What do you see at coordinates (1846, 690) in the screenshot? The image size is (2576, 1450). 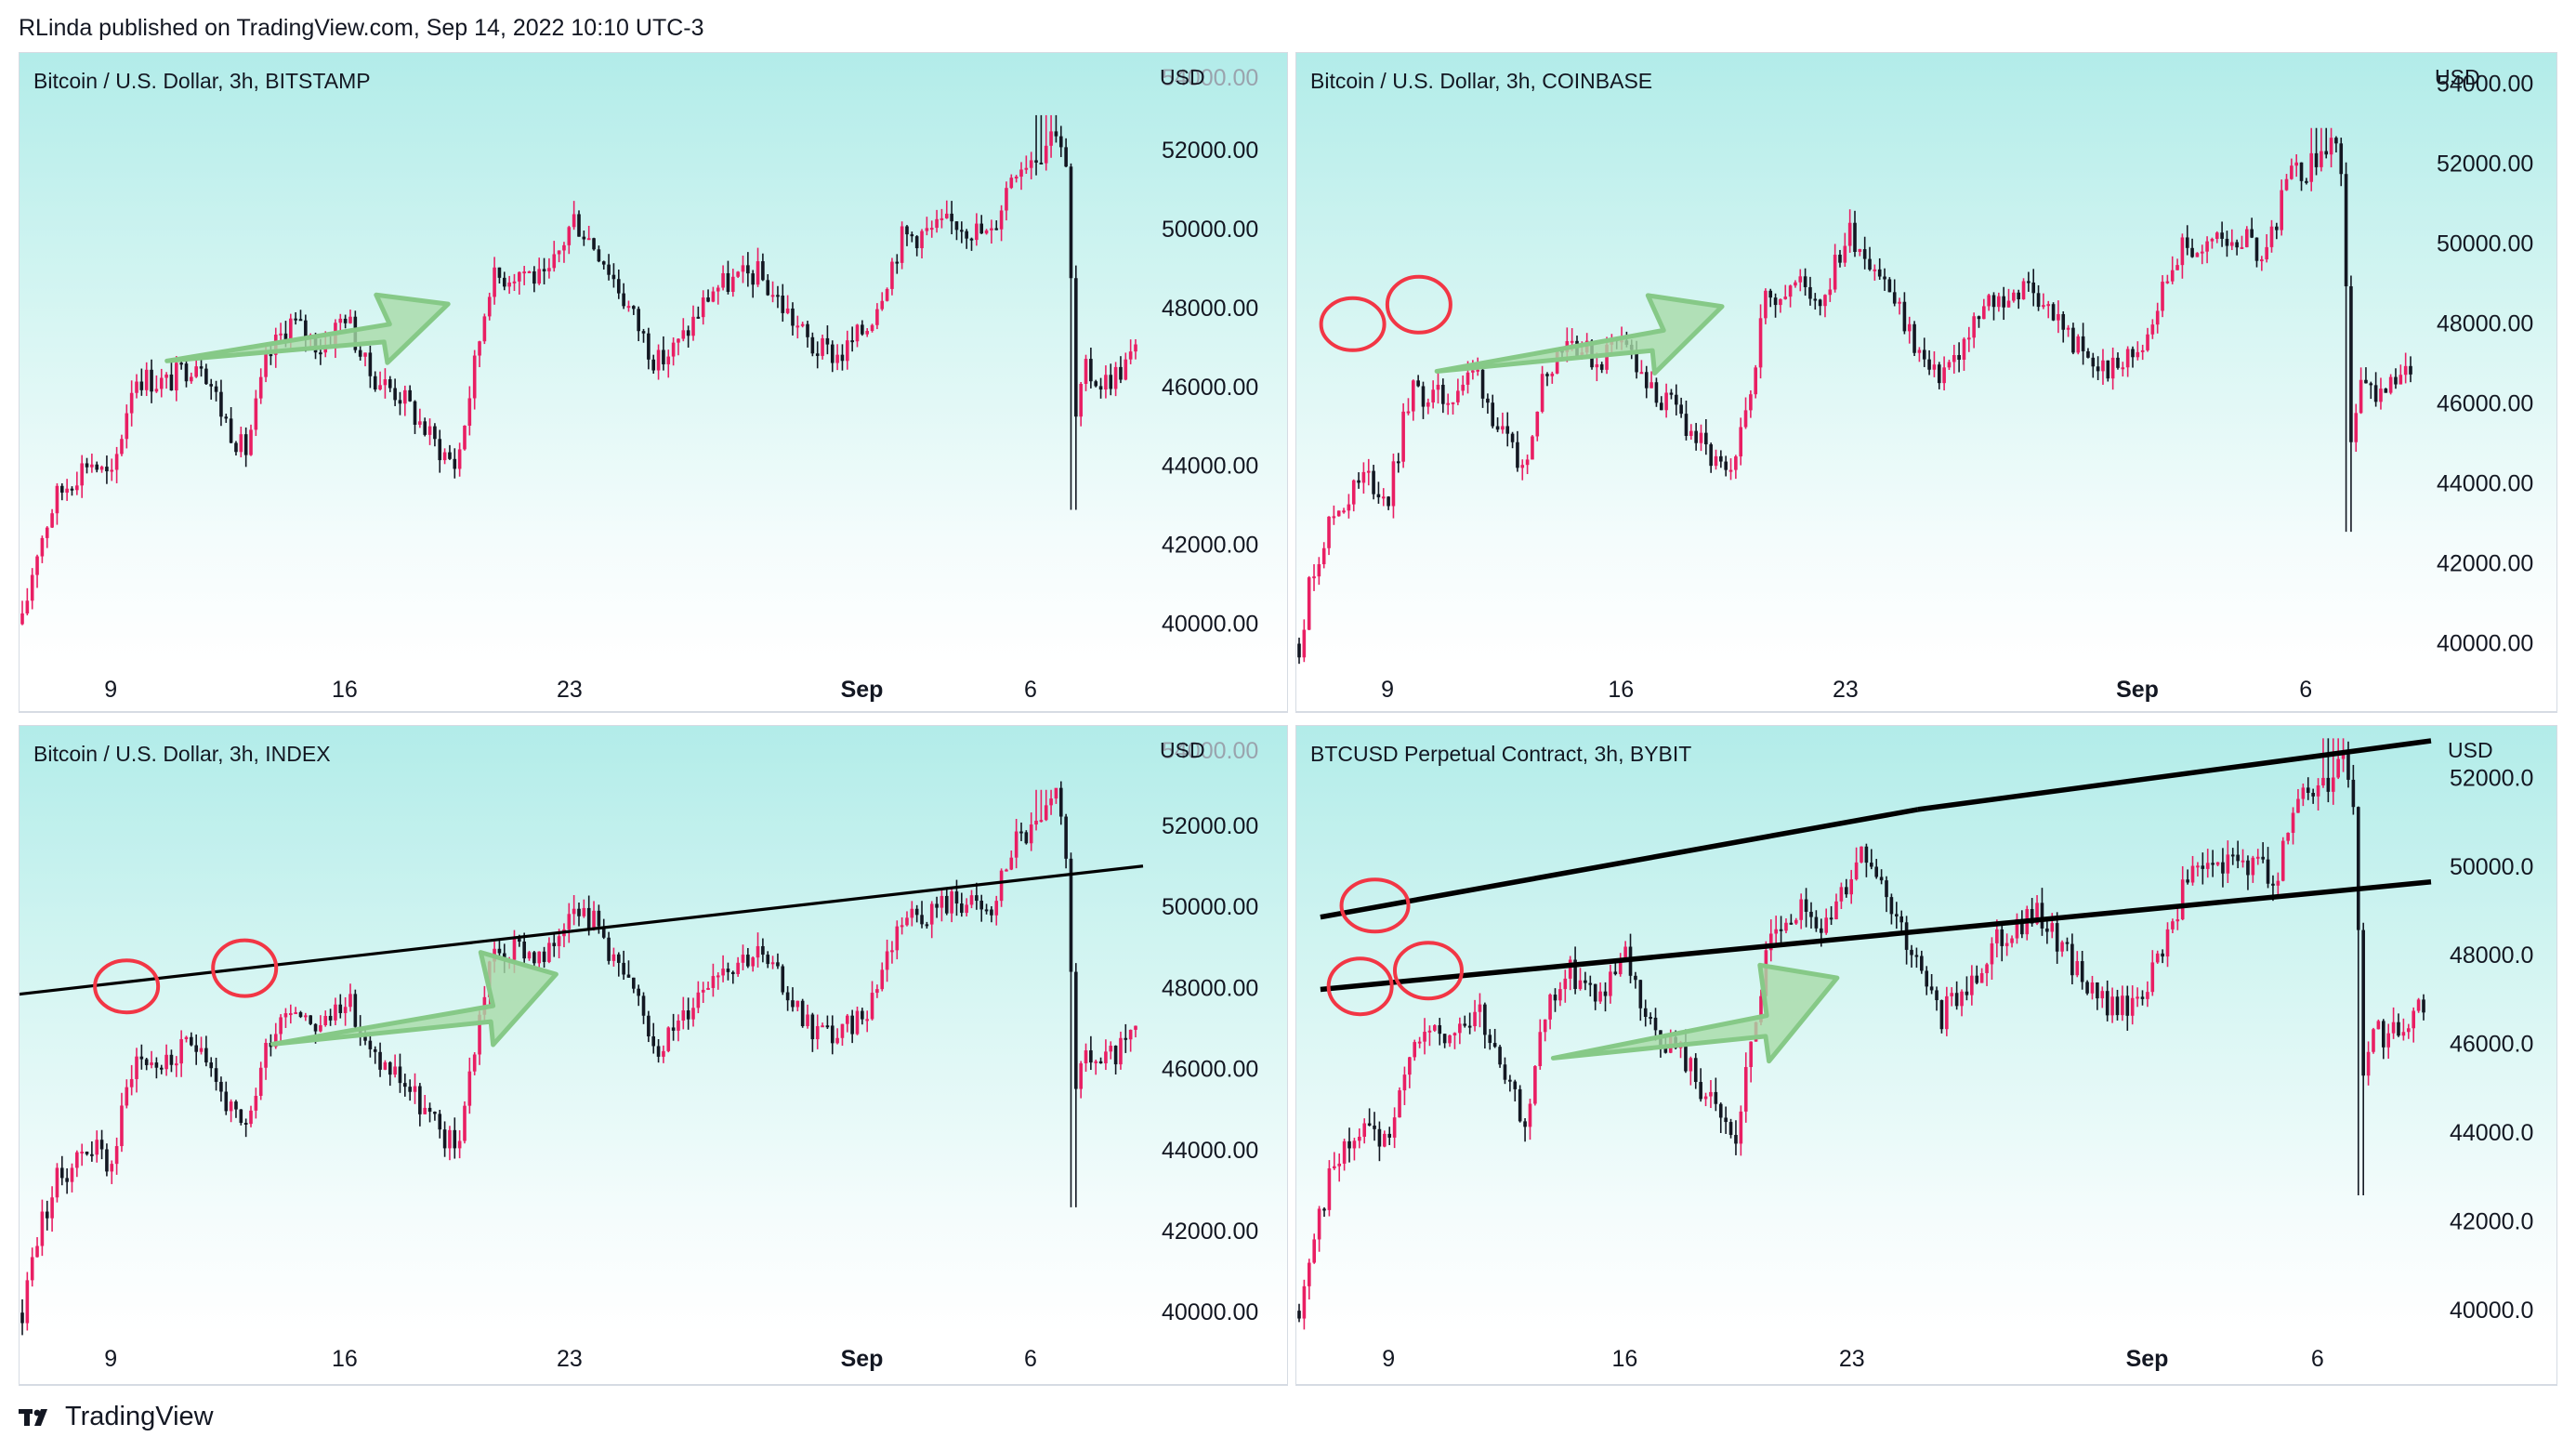 I see `x-tick-label: 23` at bounding box center [1846, 690].